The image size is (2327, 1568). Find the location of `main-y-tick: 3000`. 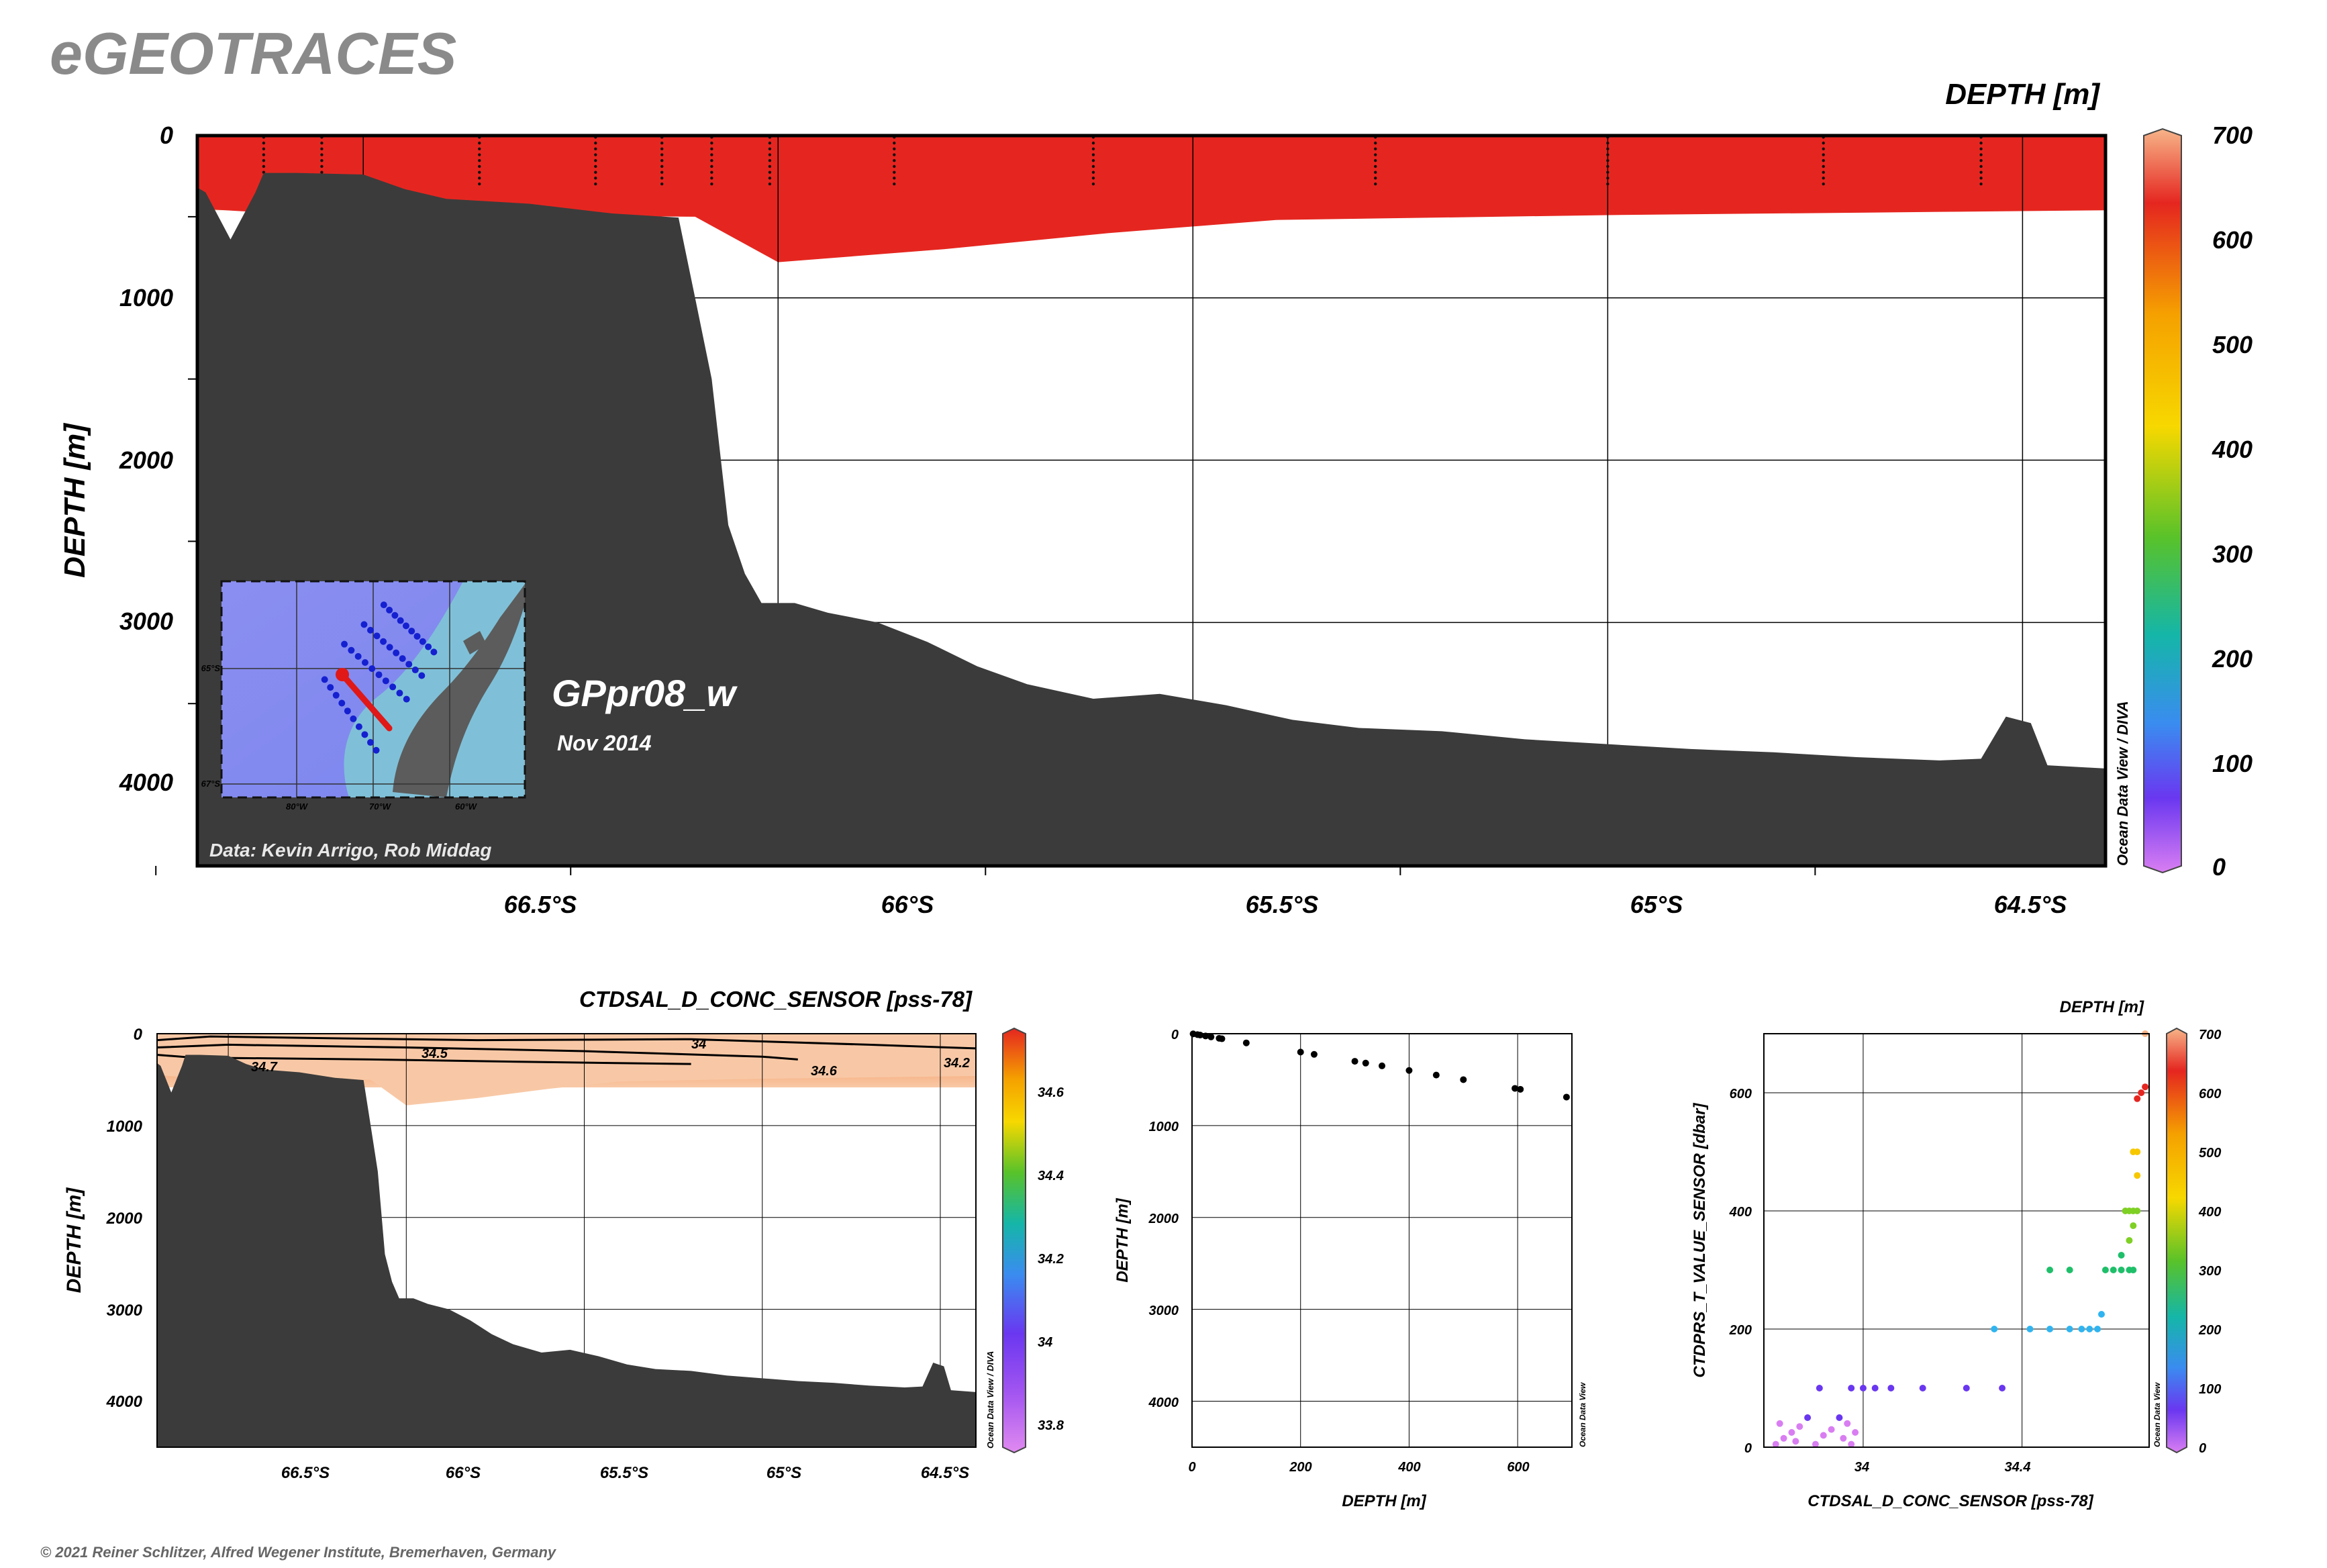

main-y-tick: 3000 is located at coordinates (146, 621).